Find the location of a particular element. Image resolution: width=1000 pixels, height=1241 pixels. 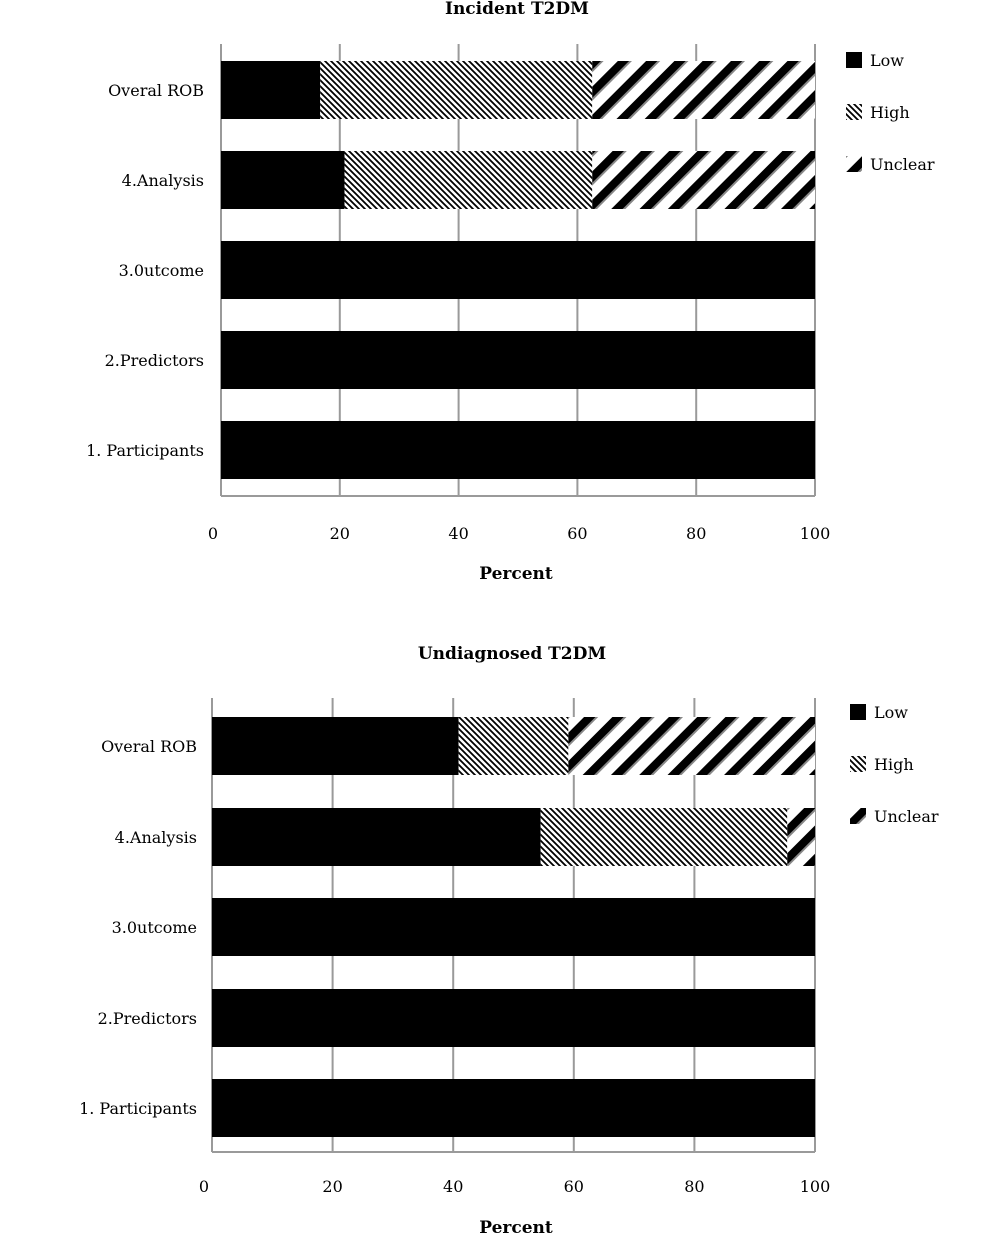

chart-title: Undiagnosed T2DM is located at coordinates (512, 654).